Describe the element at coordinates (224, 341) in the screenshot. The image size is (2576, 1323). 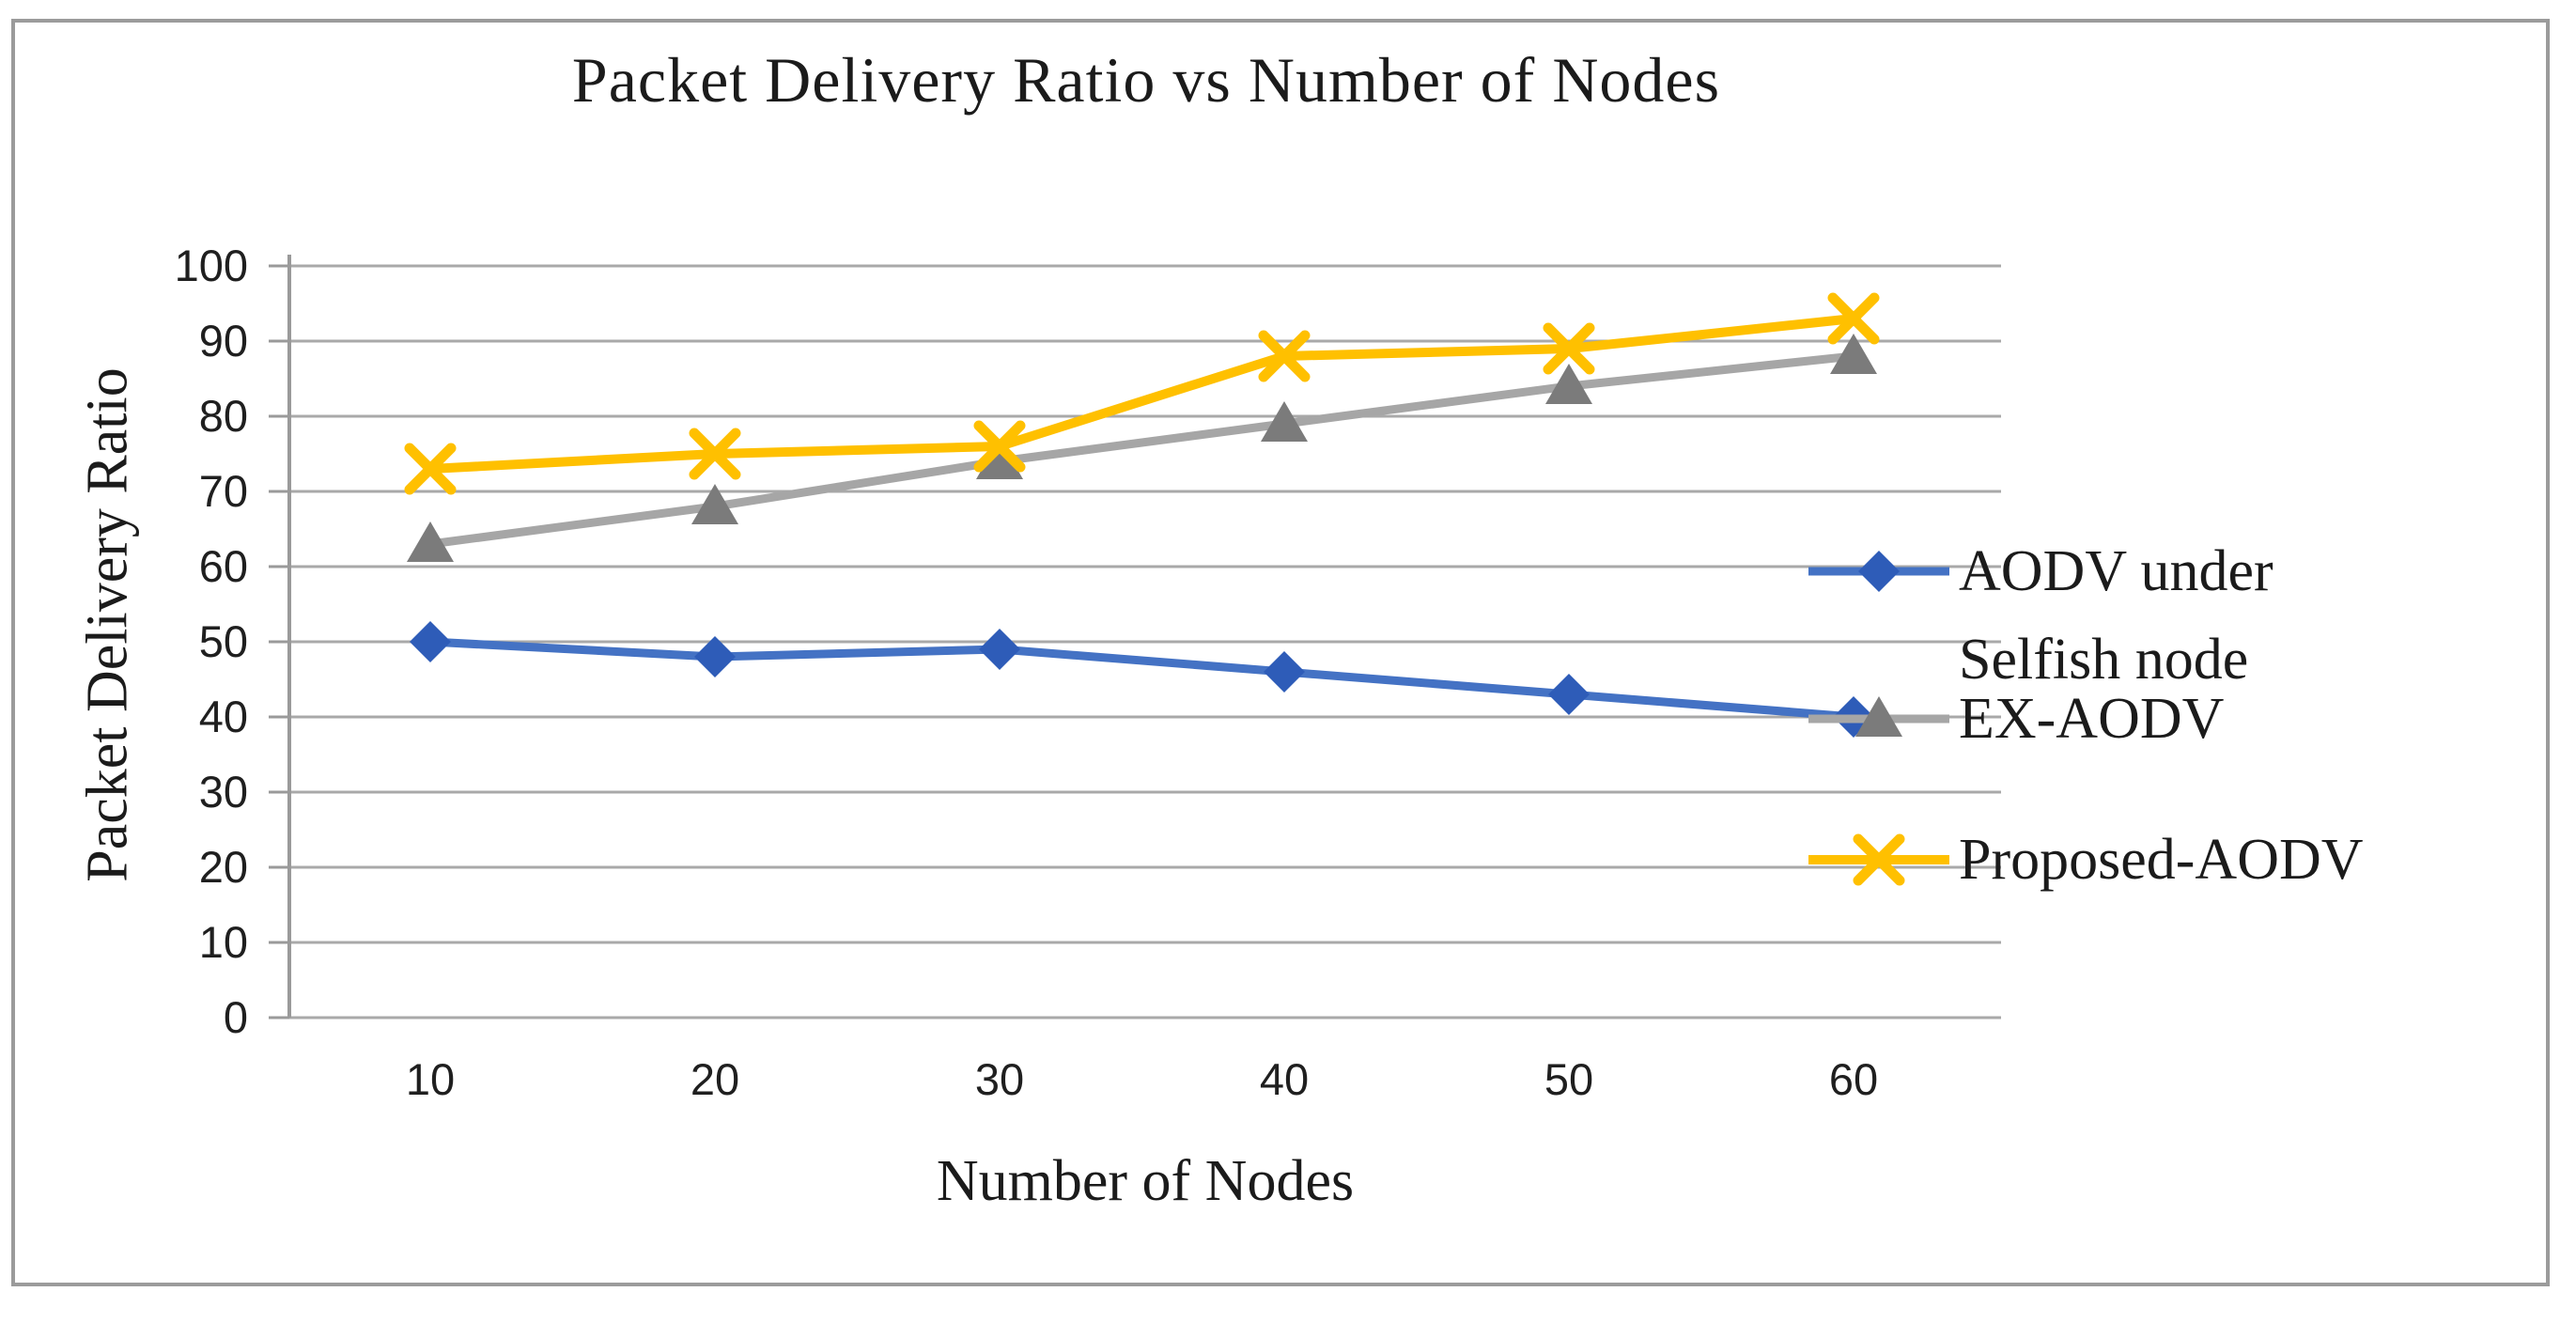
I see `y-tick-label-90: 90` at that location.